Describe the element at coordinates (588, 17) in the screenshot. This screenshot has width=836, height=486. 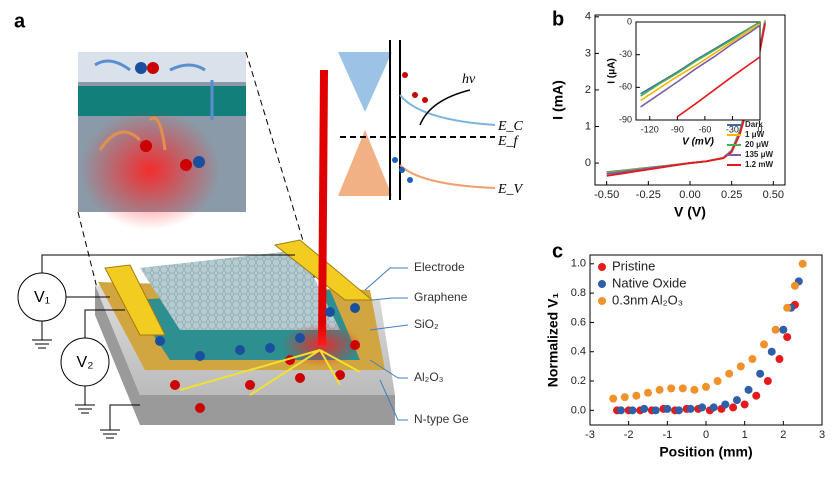
I see `y-tick-label: 4` at that location.